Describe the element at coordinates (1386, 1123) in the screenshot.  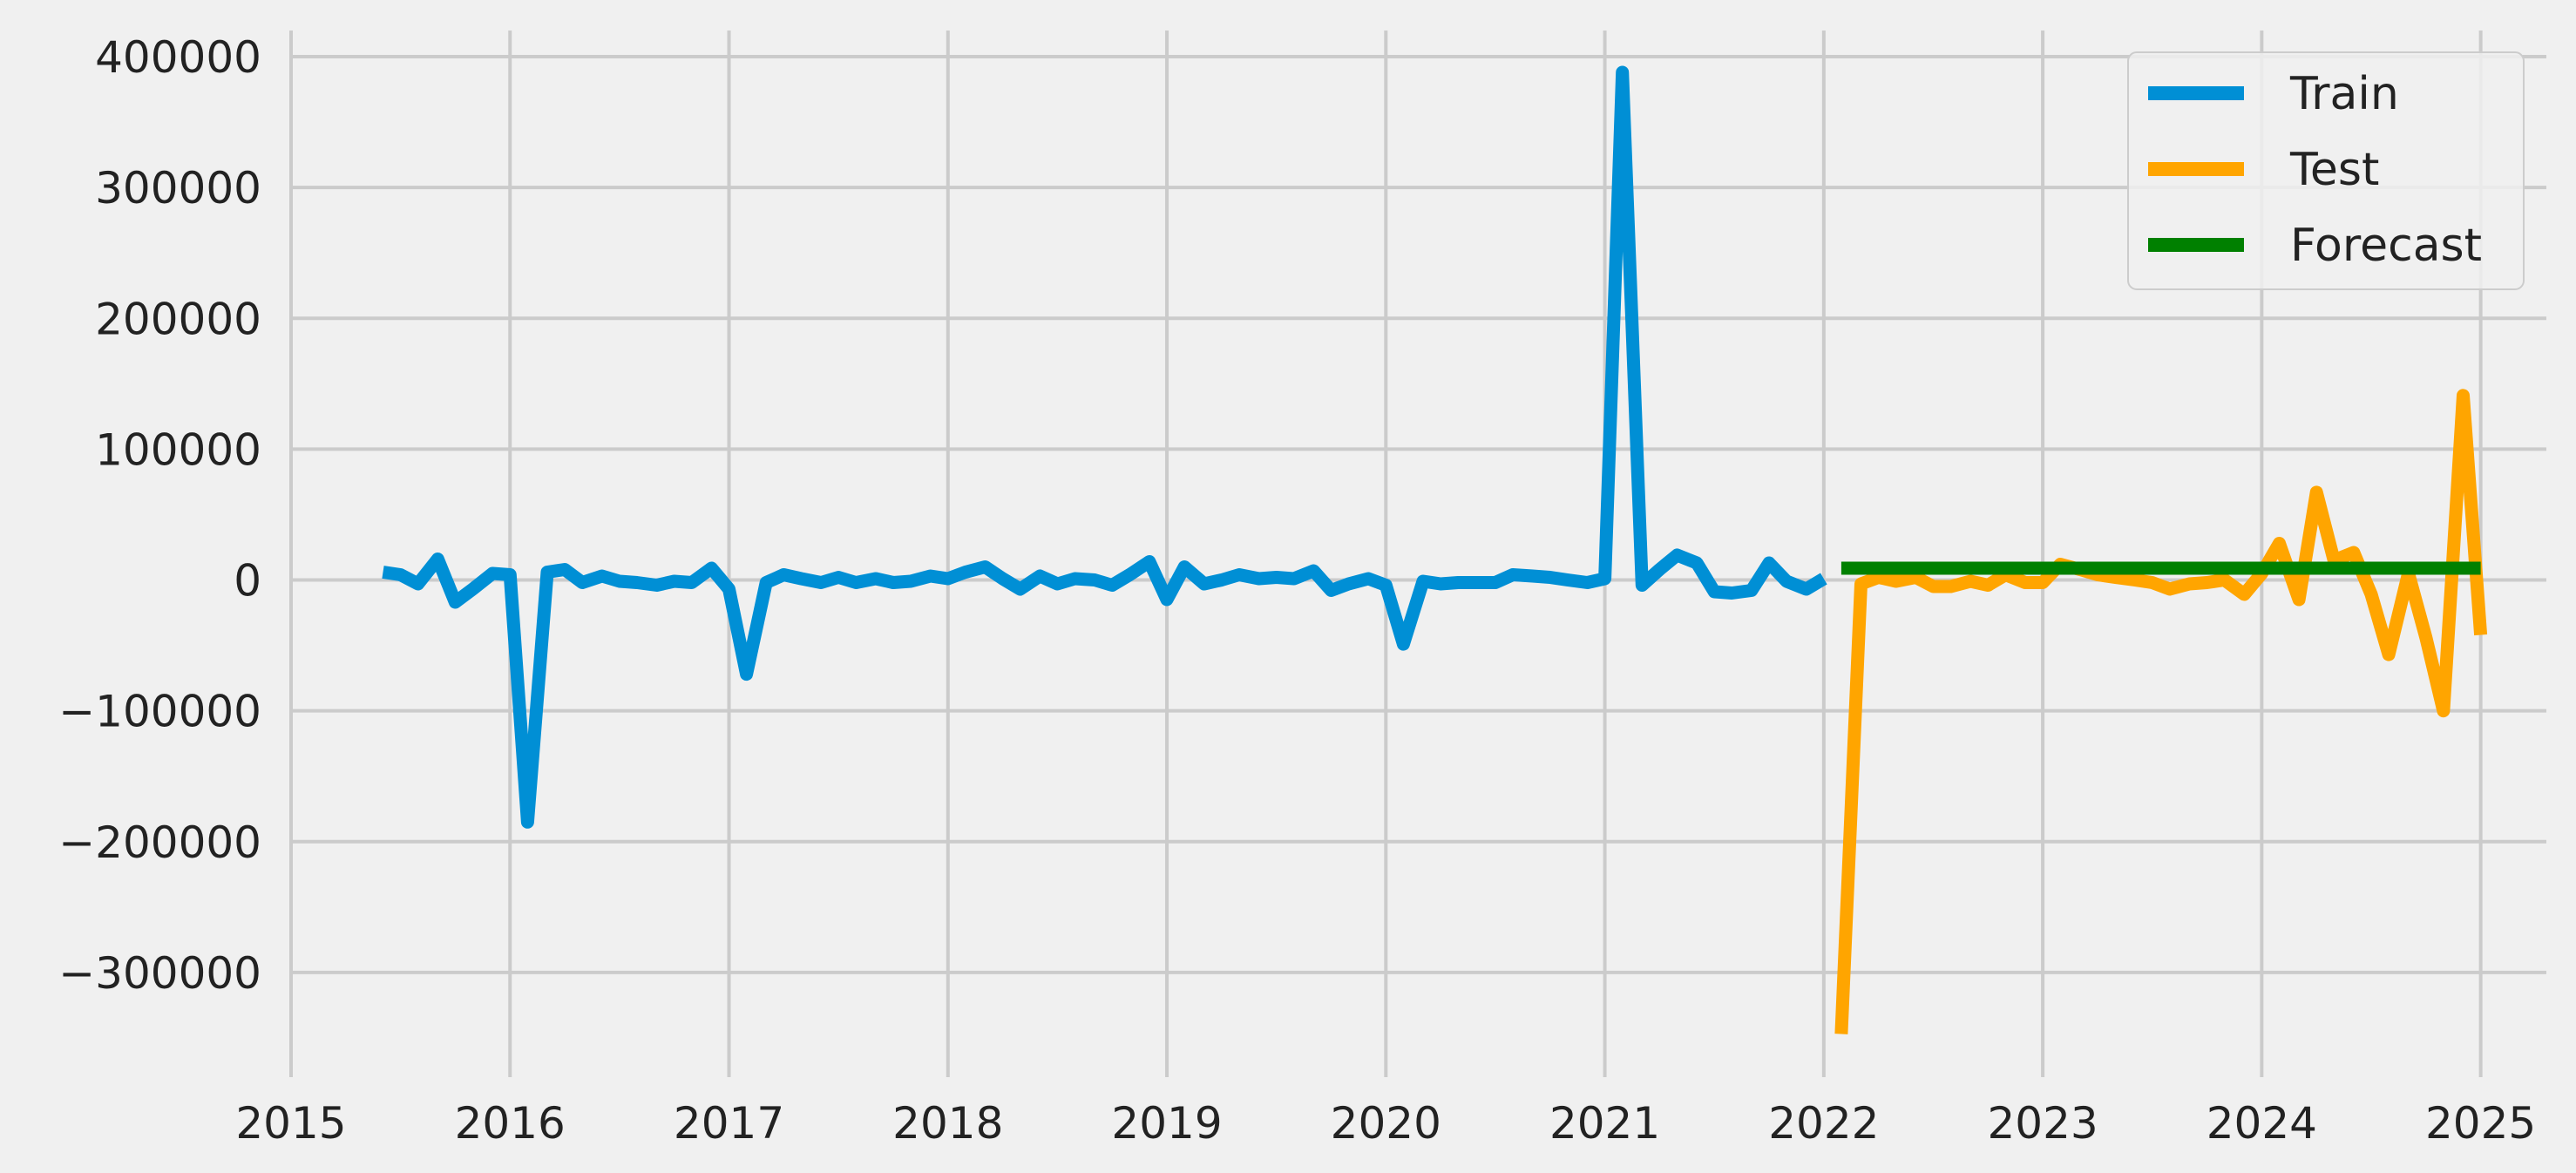
I see `x-tick-label: 2020` at that location.